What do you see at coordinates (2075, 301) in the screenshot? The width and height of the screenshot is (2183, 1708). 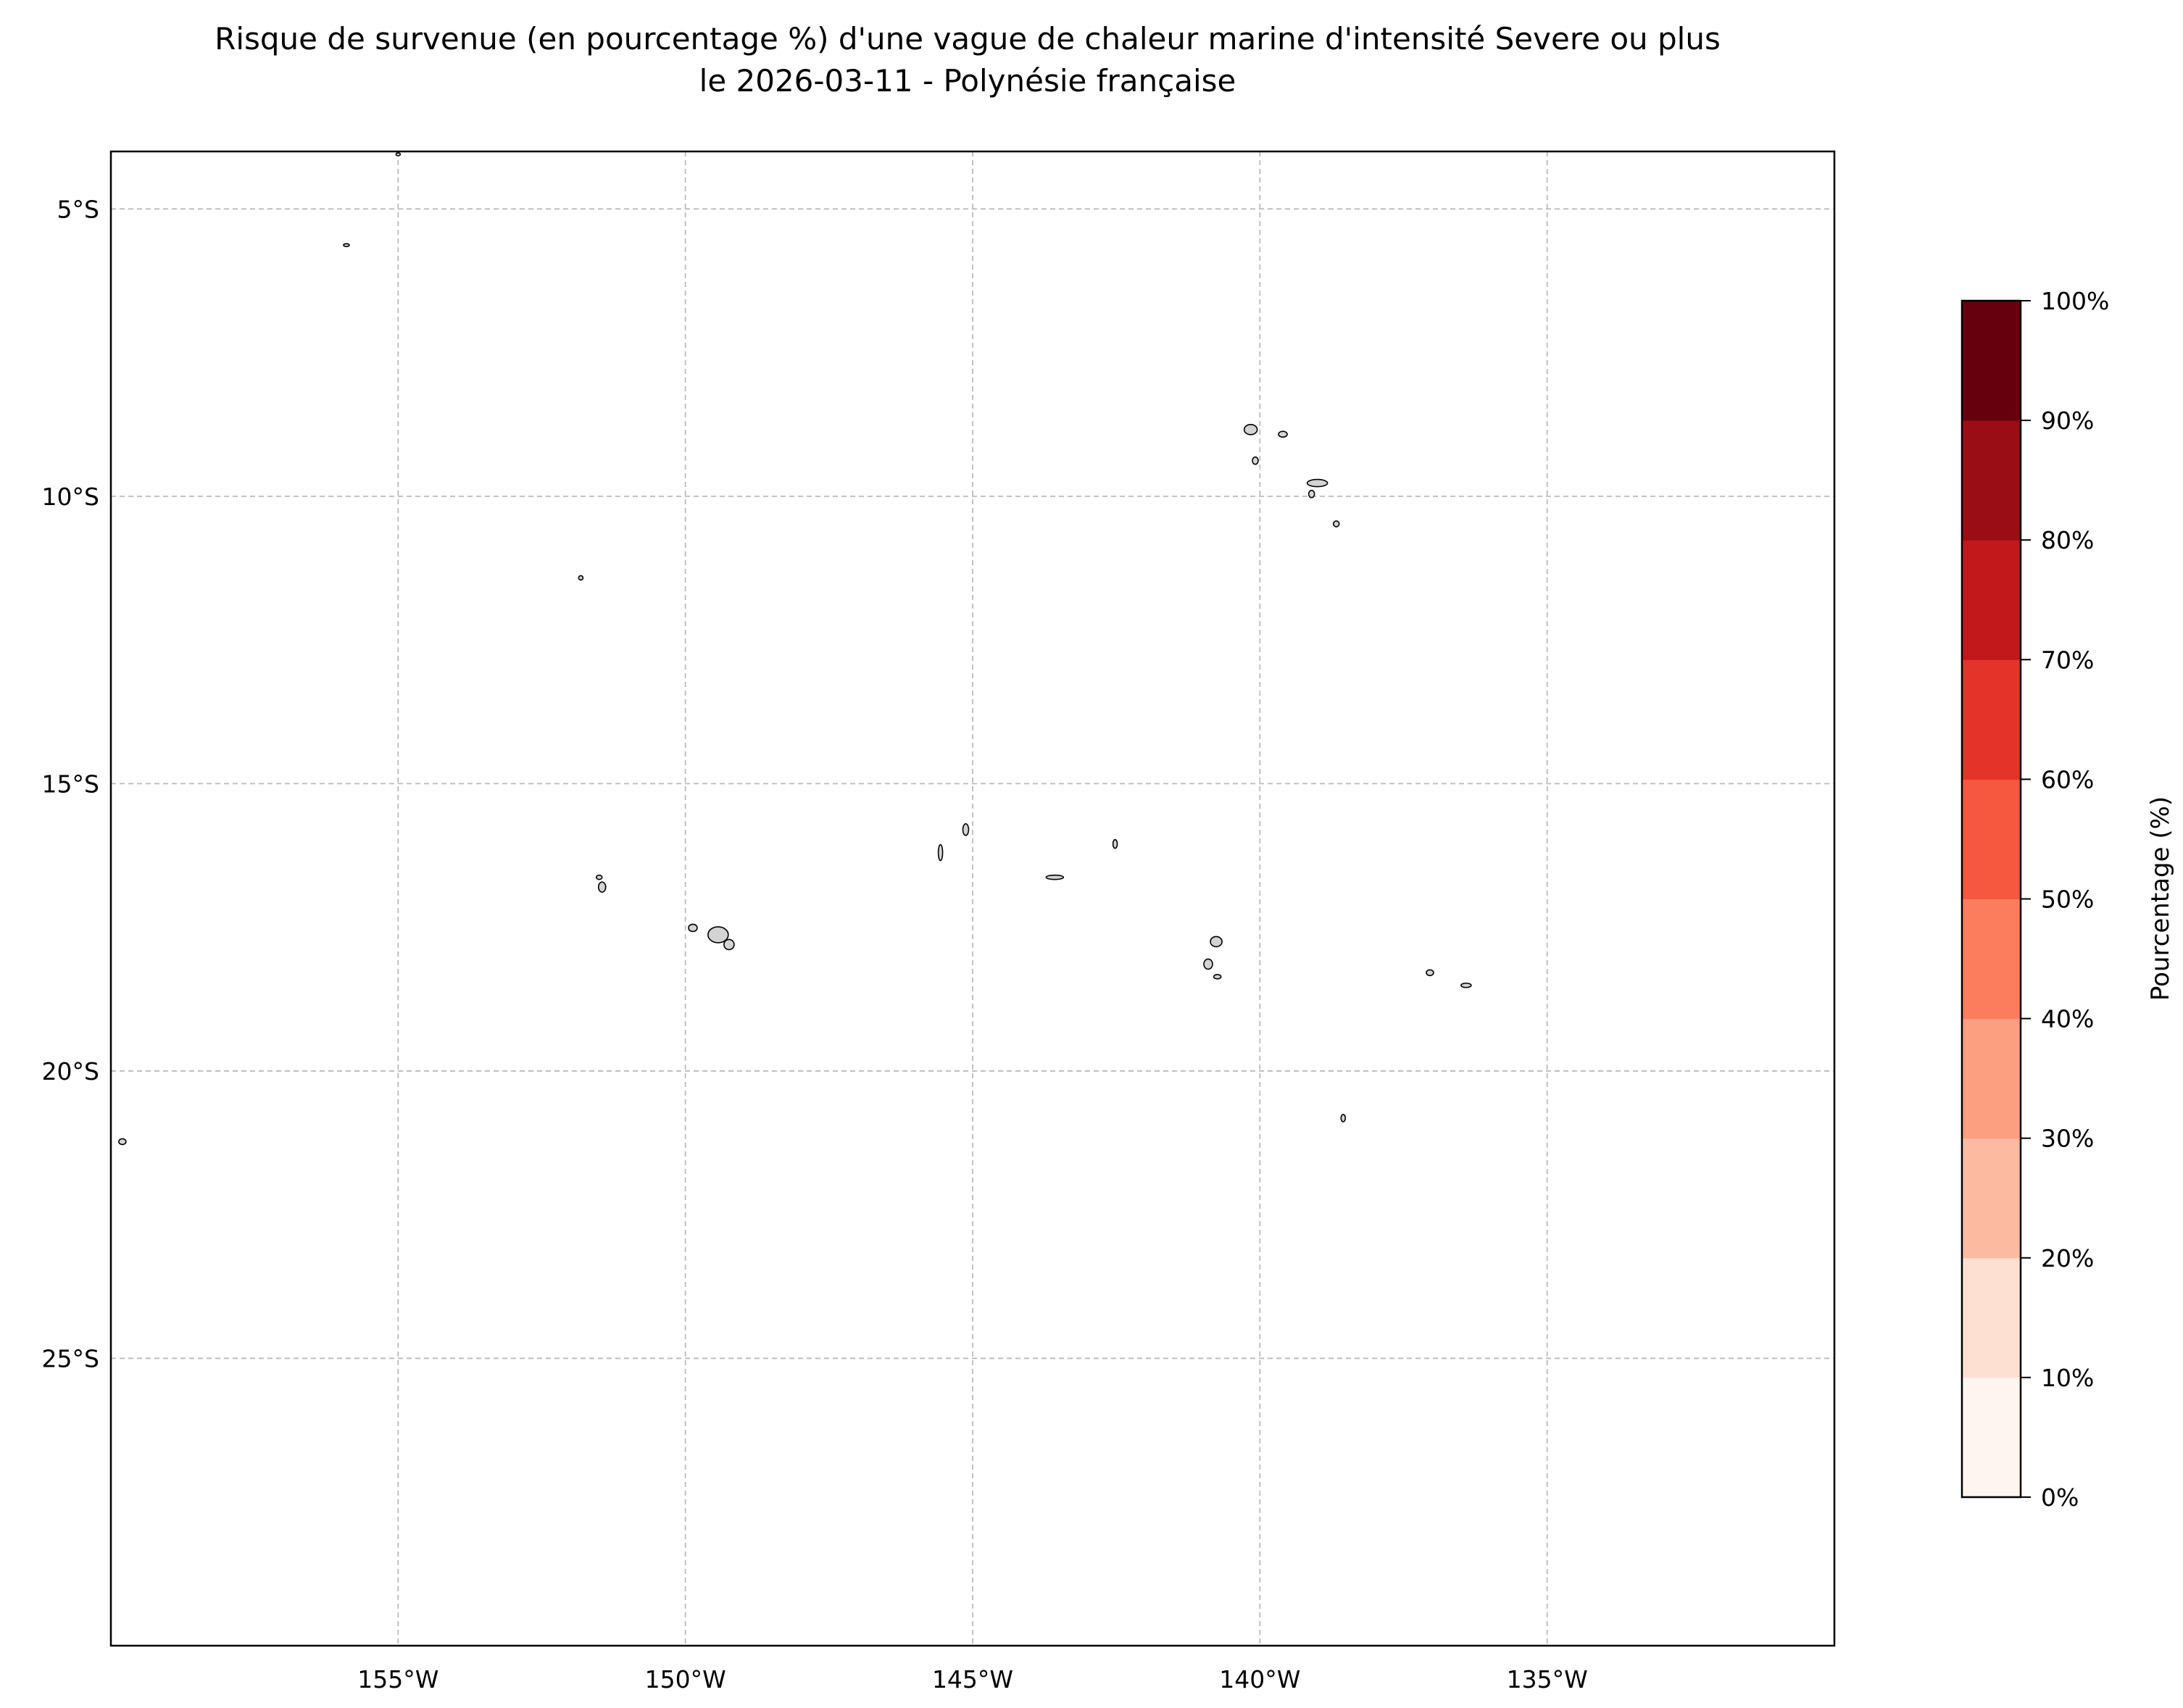 I see `colorbar-tick-label: 100%` at bounding box center [2075, 301].